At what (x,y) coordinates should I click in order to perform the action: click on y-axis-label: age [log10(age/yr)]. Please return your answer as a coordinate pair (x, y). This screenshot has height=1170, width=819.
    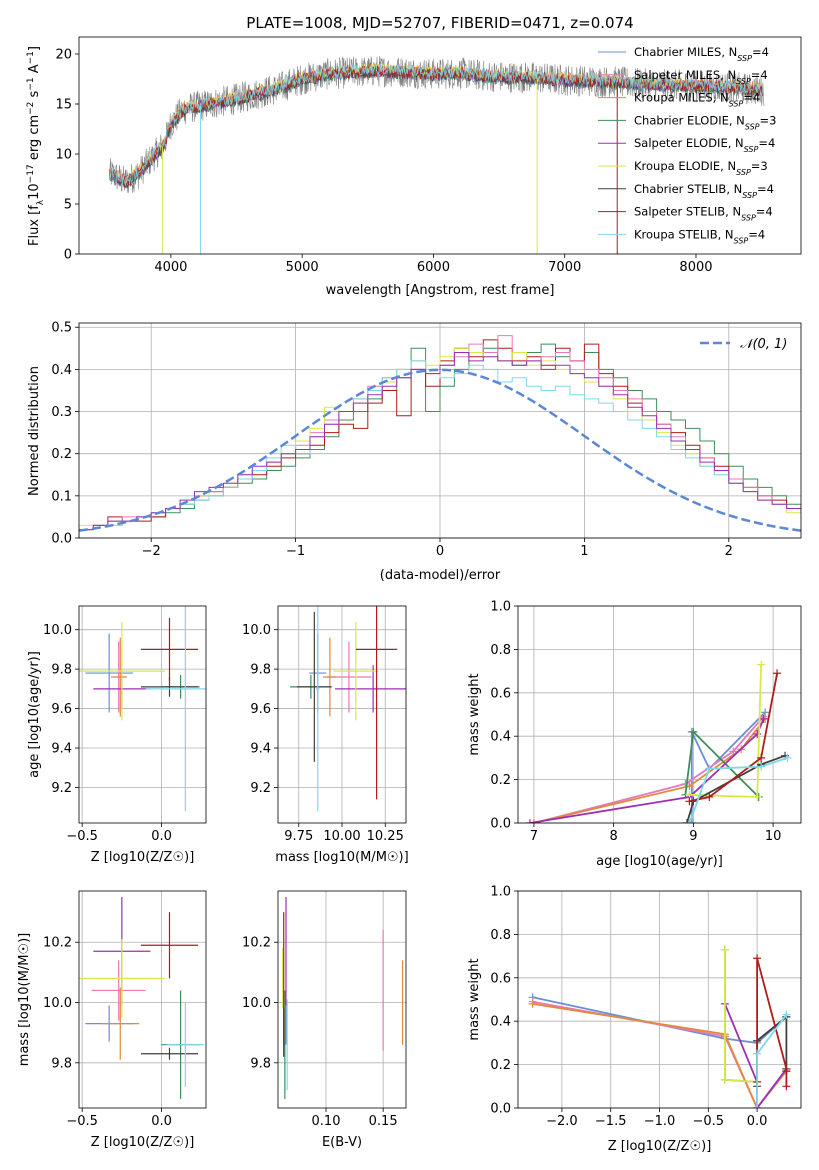
    Looking at the image, I should click on (34, 714).